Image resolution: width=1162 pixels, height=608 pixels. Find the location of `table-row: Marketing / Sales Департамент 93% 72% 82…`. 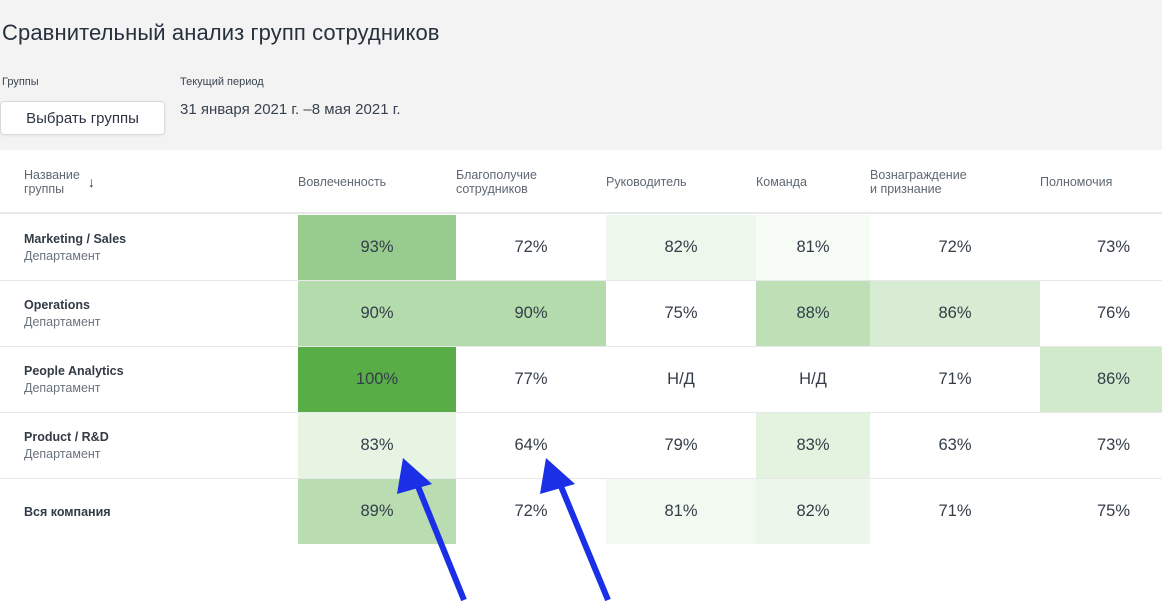

table-row: Marketing / Sales Департамент 93% 72% 82… is located at coordinates (581, 248).